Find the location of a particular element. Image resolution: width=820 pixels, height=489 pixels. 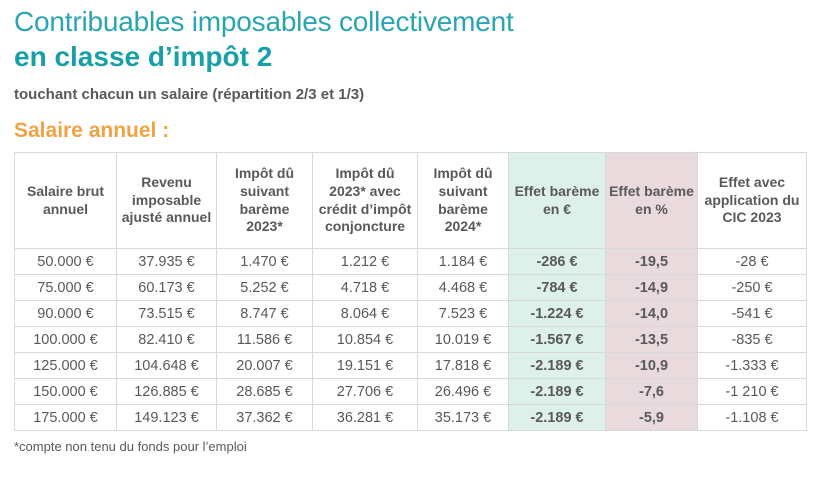

table-cell: 82.410 € is located at coordinates (166, 339).